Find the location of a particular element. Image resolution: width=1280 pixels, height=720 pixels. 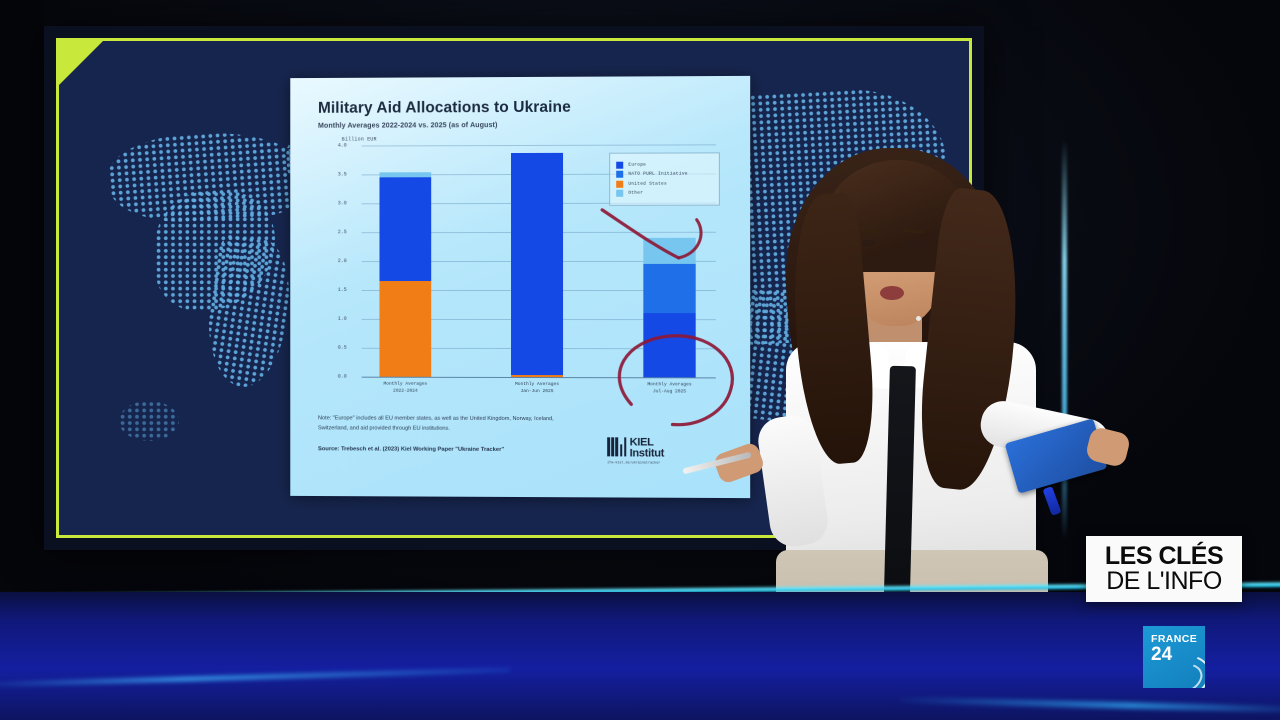

y-axis-tick: 3.5 is located at coordinates (342, 174).